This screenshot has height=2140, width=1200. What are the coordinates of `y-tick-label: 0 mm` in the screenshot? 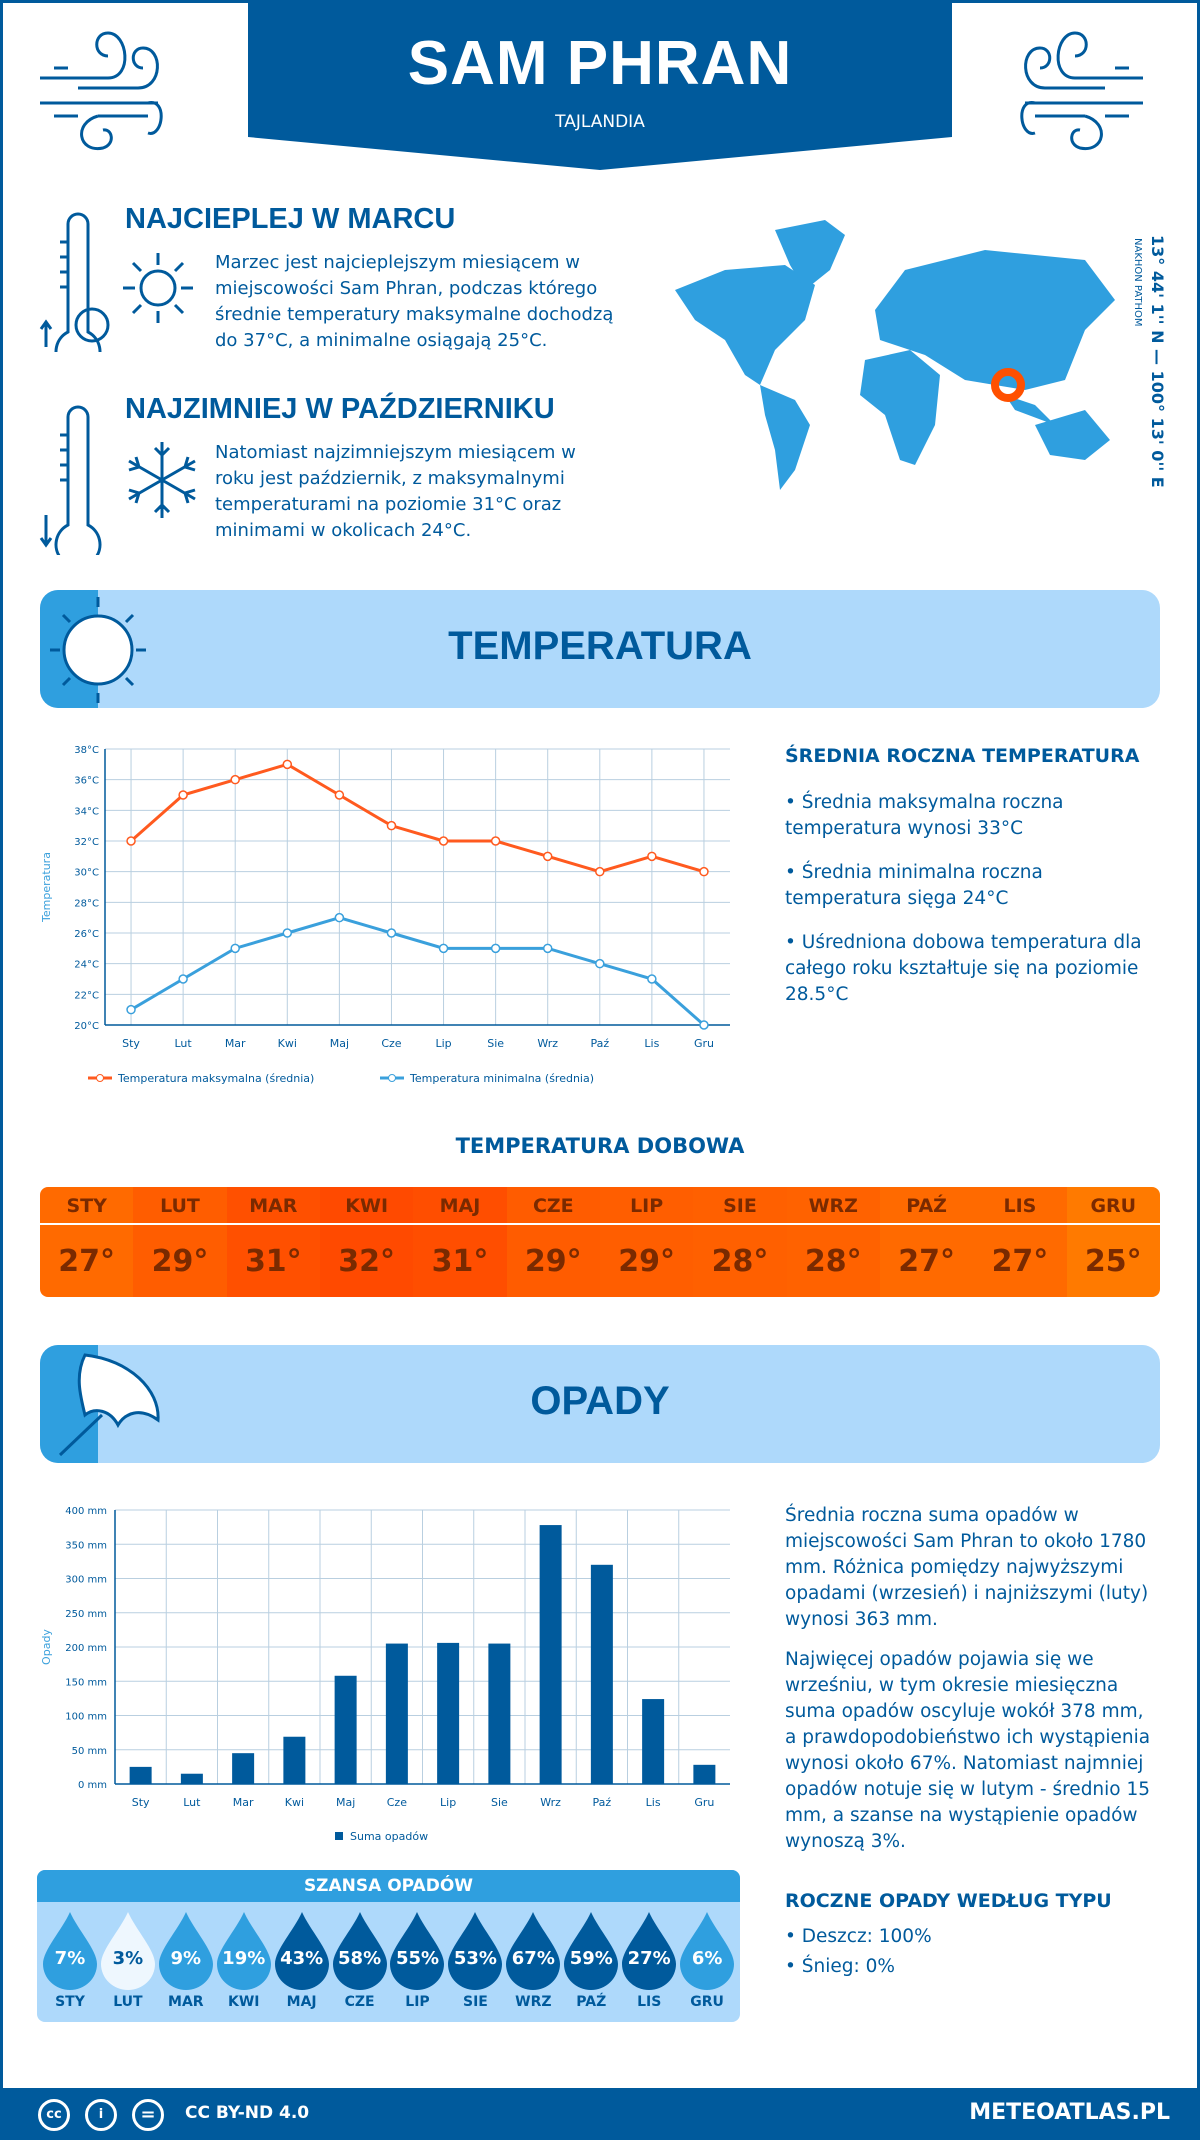 It's located at (92, 1785).